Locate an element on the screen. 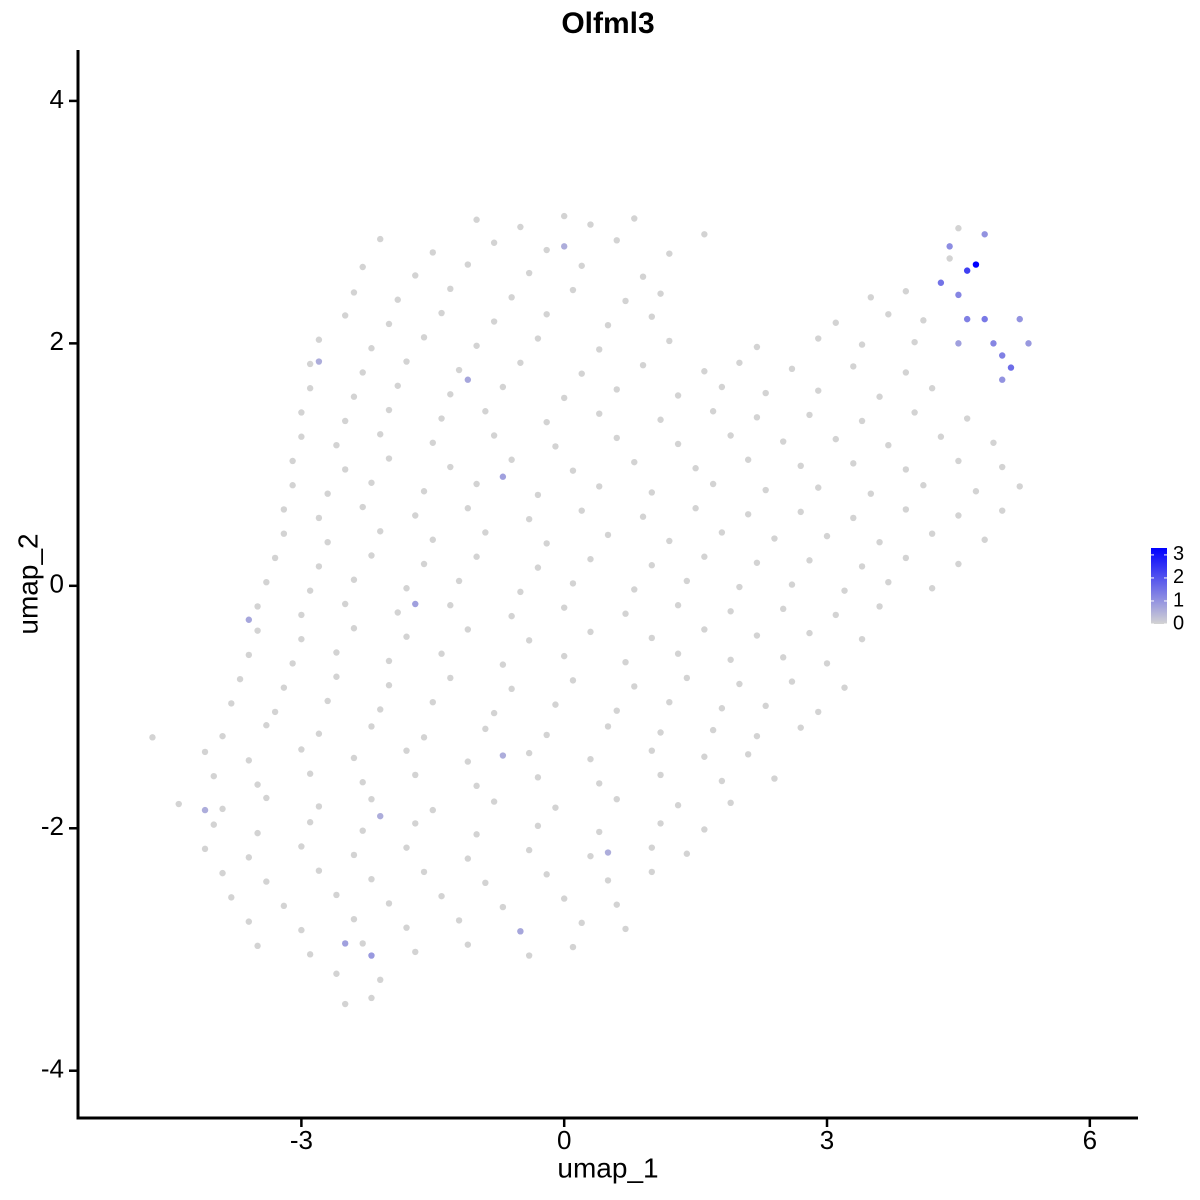 The height and width of the screenshot is (1200, 1200). x-axis-label: umap_1 is located at coordinates (607, 1167).